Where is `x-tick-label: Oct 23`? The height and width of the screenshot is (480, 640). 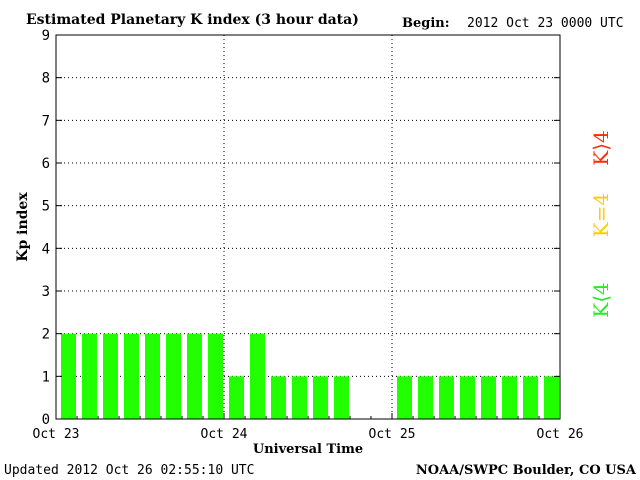 x-tick-label: Oct 23 is located at coordinates (56, 434).